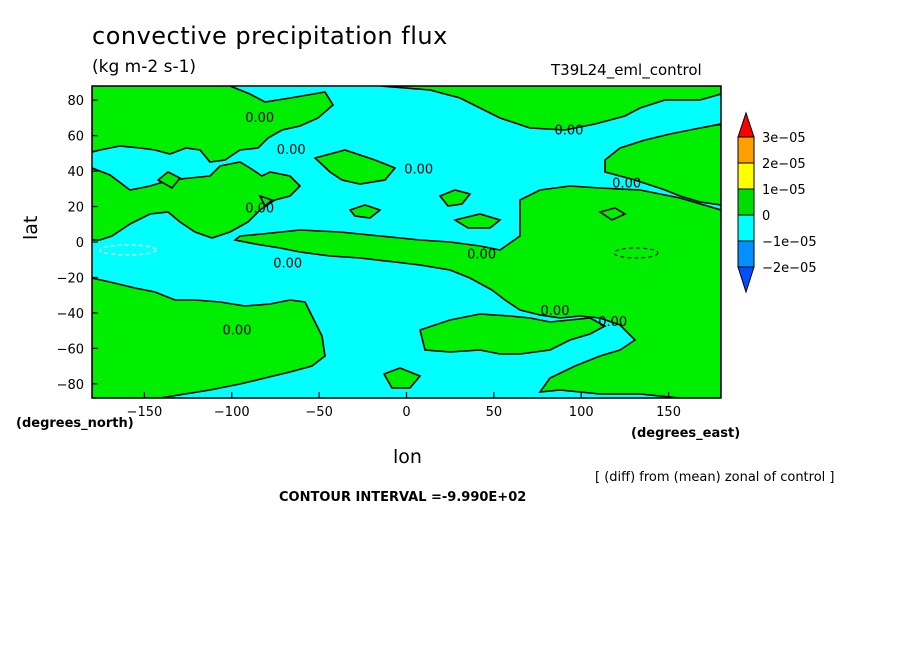 Image resolution: width=904 pixels, height=654 pixels. Describe the element at coordinates (581, 412) in the screenshot. I see `x-tick-label: 100` at that location.